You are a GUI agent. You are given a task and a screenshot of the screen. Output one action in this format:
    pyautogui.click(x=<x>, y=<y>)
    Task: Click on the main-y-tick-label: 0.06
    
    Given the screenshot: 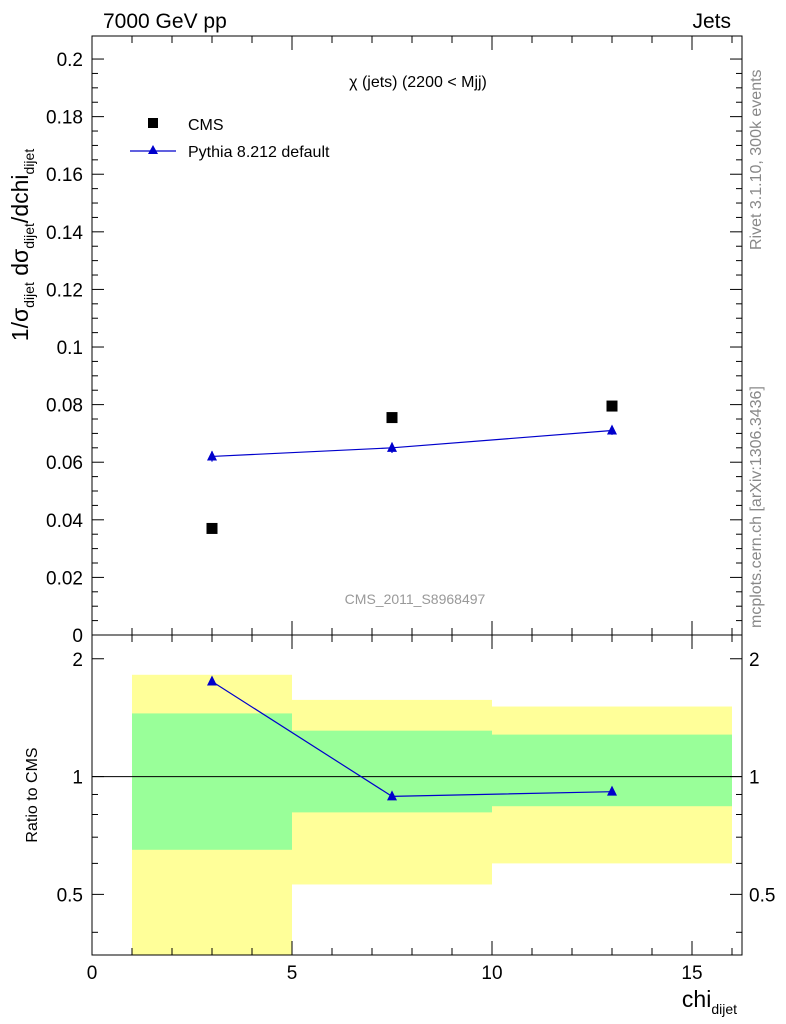 What is the action you would take?
    pyautogui.click(x=64, y=463)
    